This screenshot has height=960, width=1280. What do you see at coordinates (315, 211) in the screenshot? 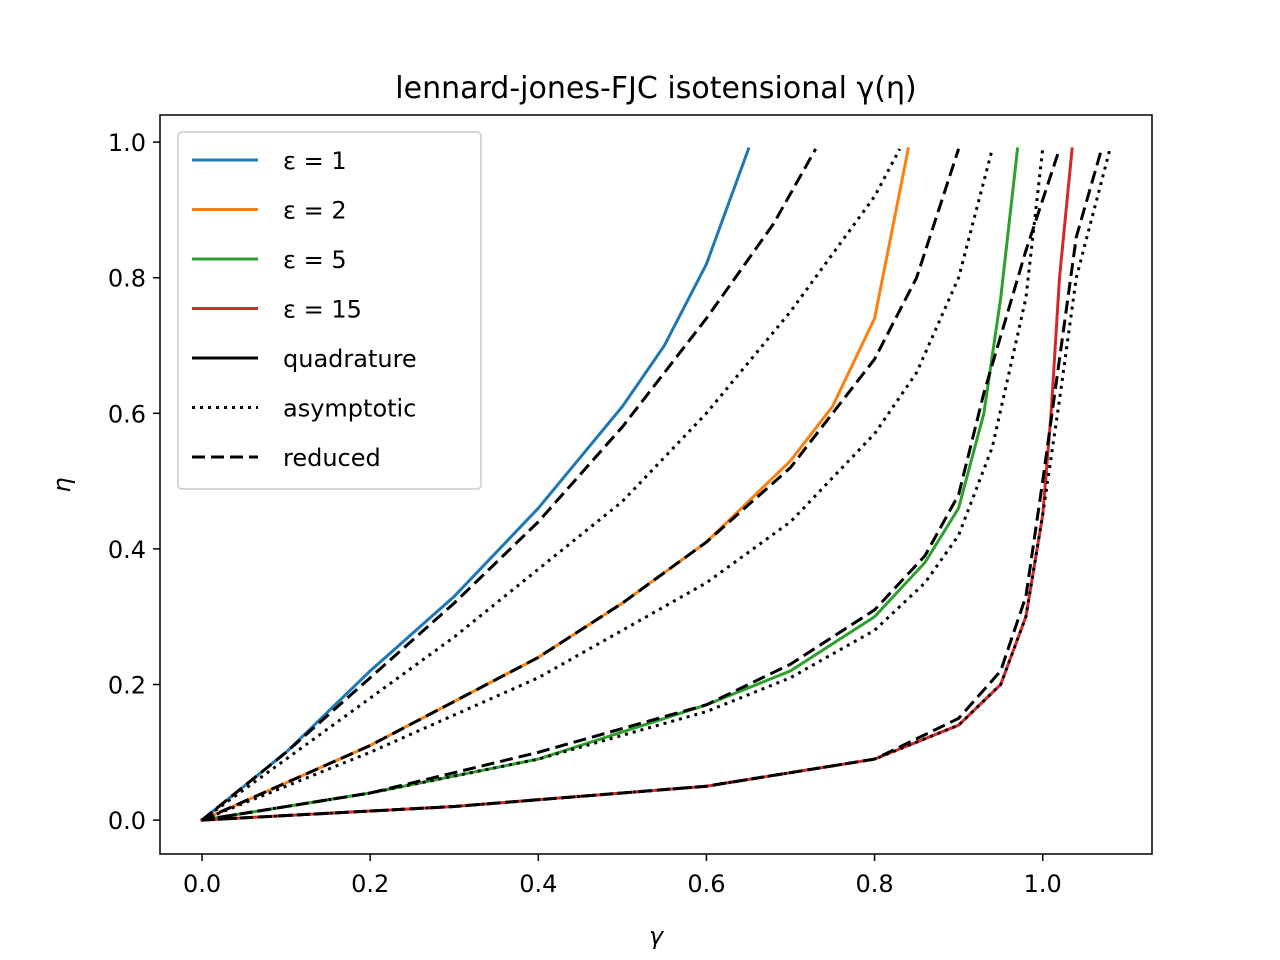
I see `legend-label: ε = 2` at bounding box center [315, 211].